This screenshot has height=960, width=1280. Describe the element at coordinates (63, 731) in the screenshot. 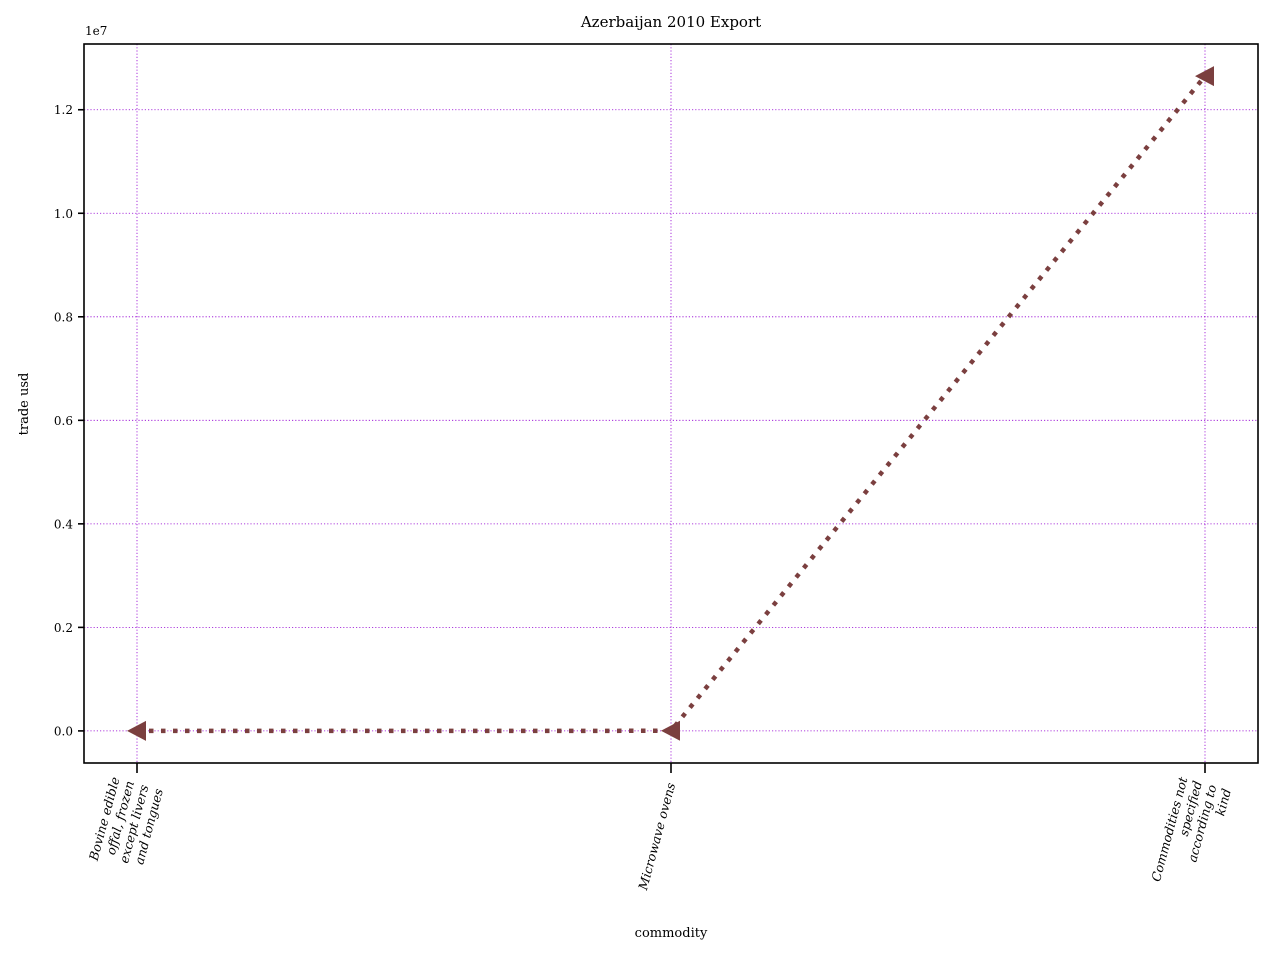

I see `y-tick-label-0: 0.0` at that location.